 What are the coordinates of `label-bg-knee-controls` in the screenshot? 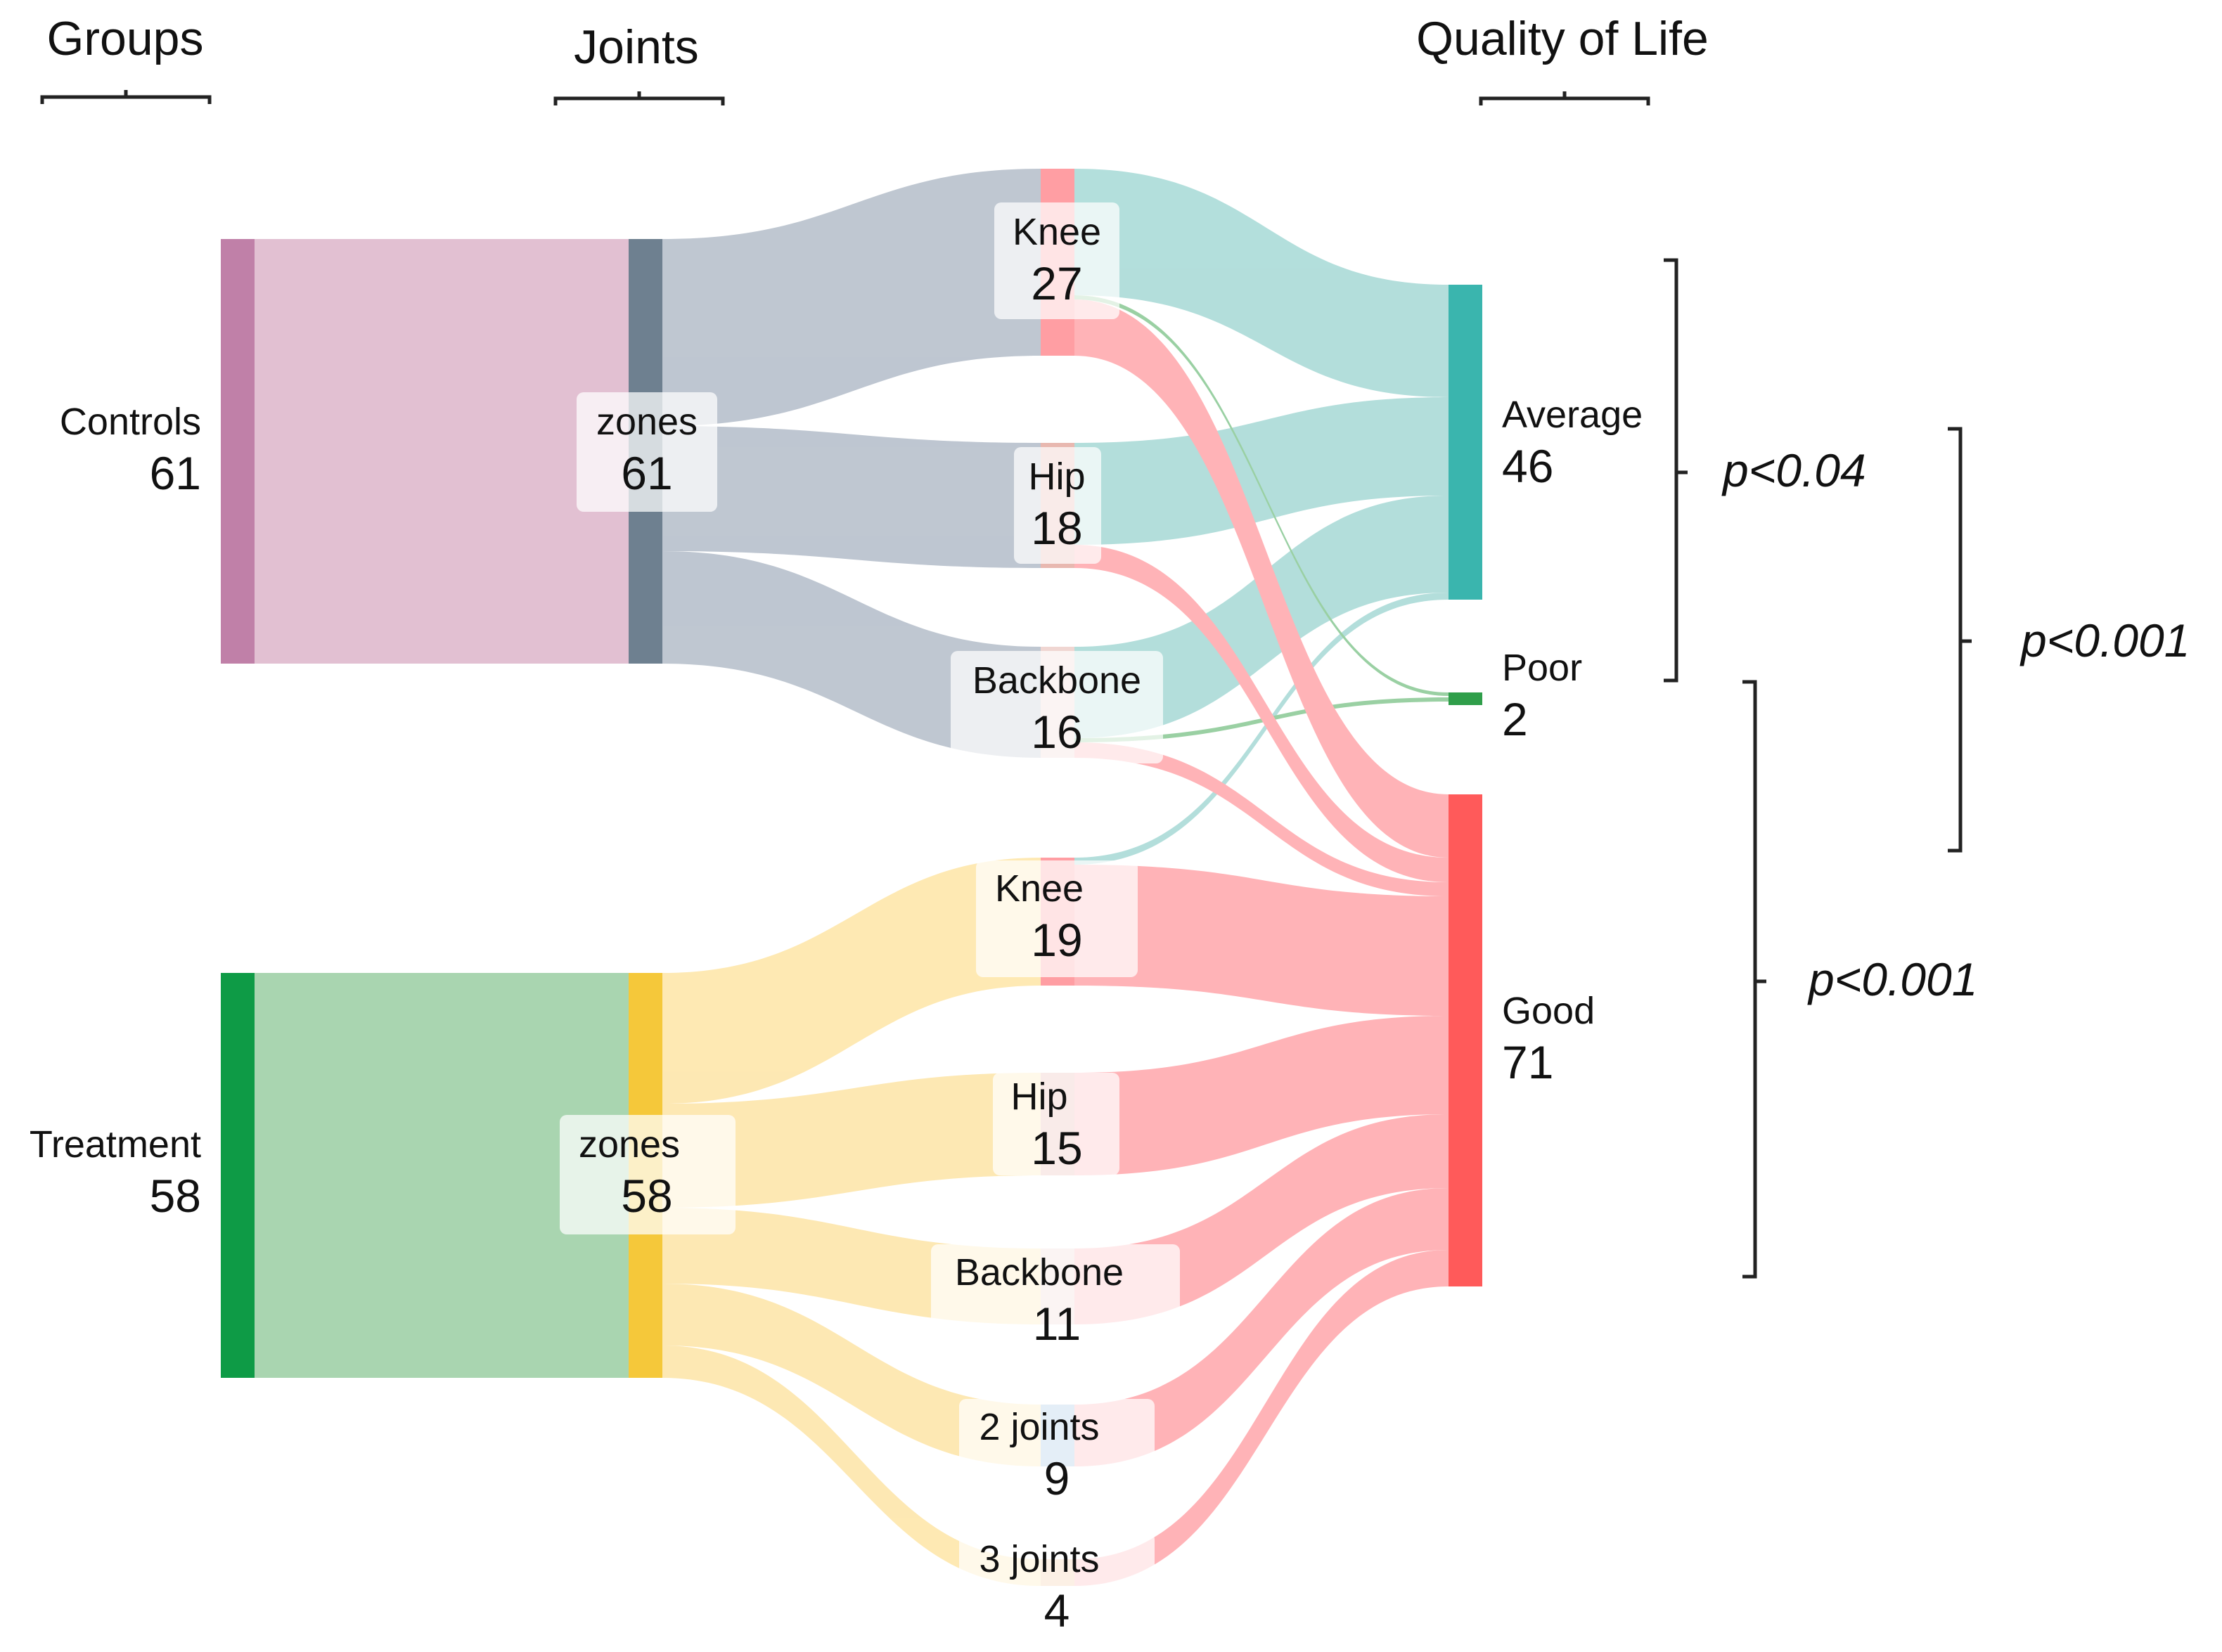 It's located at (1056, 260).